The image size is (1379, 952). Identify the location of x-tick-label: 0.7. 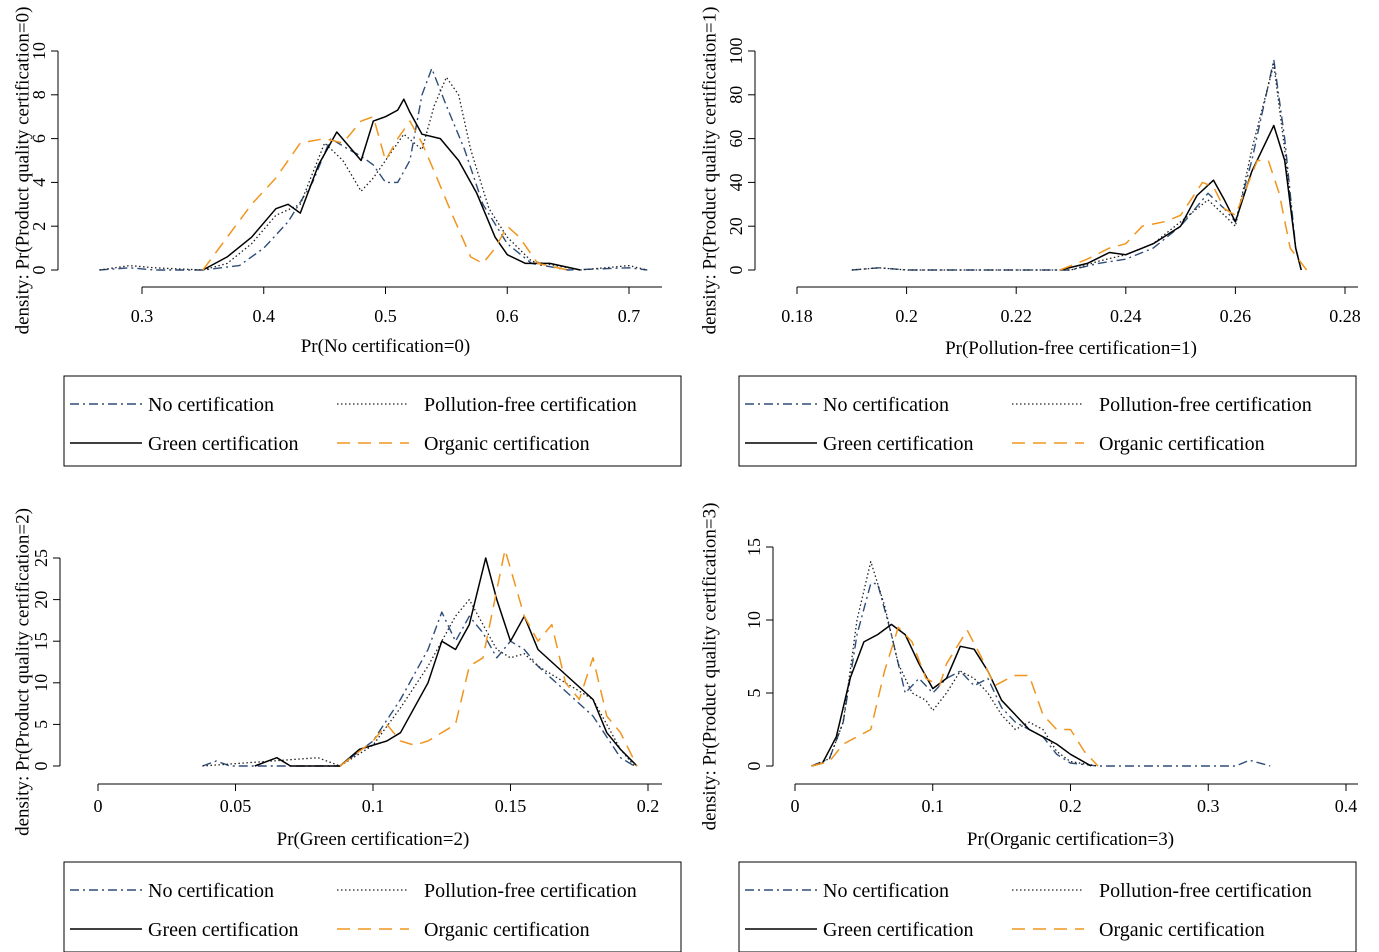
(629, 316).